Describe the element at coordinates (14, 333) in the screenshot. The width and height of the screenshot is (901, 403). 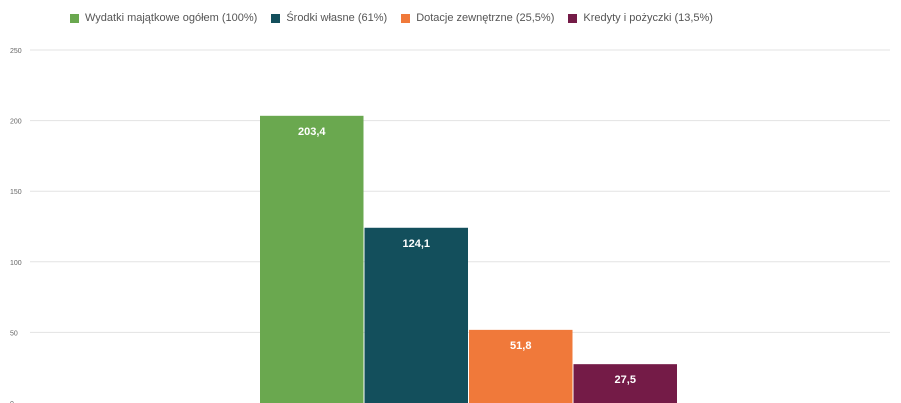
I see `y-tick-label: 50` at that location.